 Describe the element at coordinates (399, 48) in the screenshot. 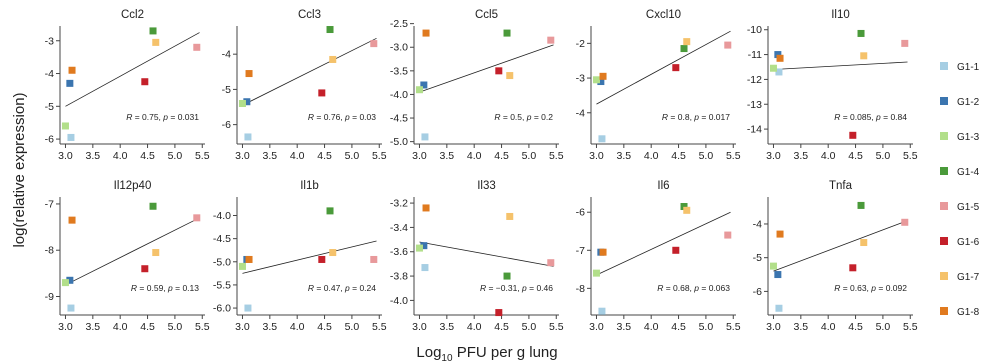

I see `y-tick-label: -3.0` at that location.